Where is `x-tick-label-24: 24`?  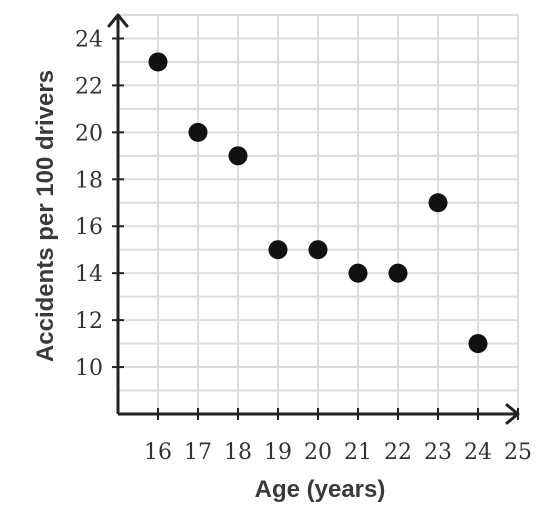
x-tick-label-24: 24 is located at coordinates (478, 452).